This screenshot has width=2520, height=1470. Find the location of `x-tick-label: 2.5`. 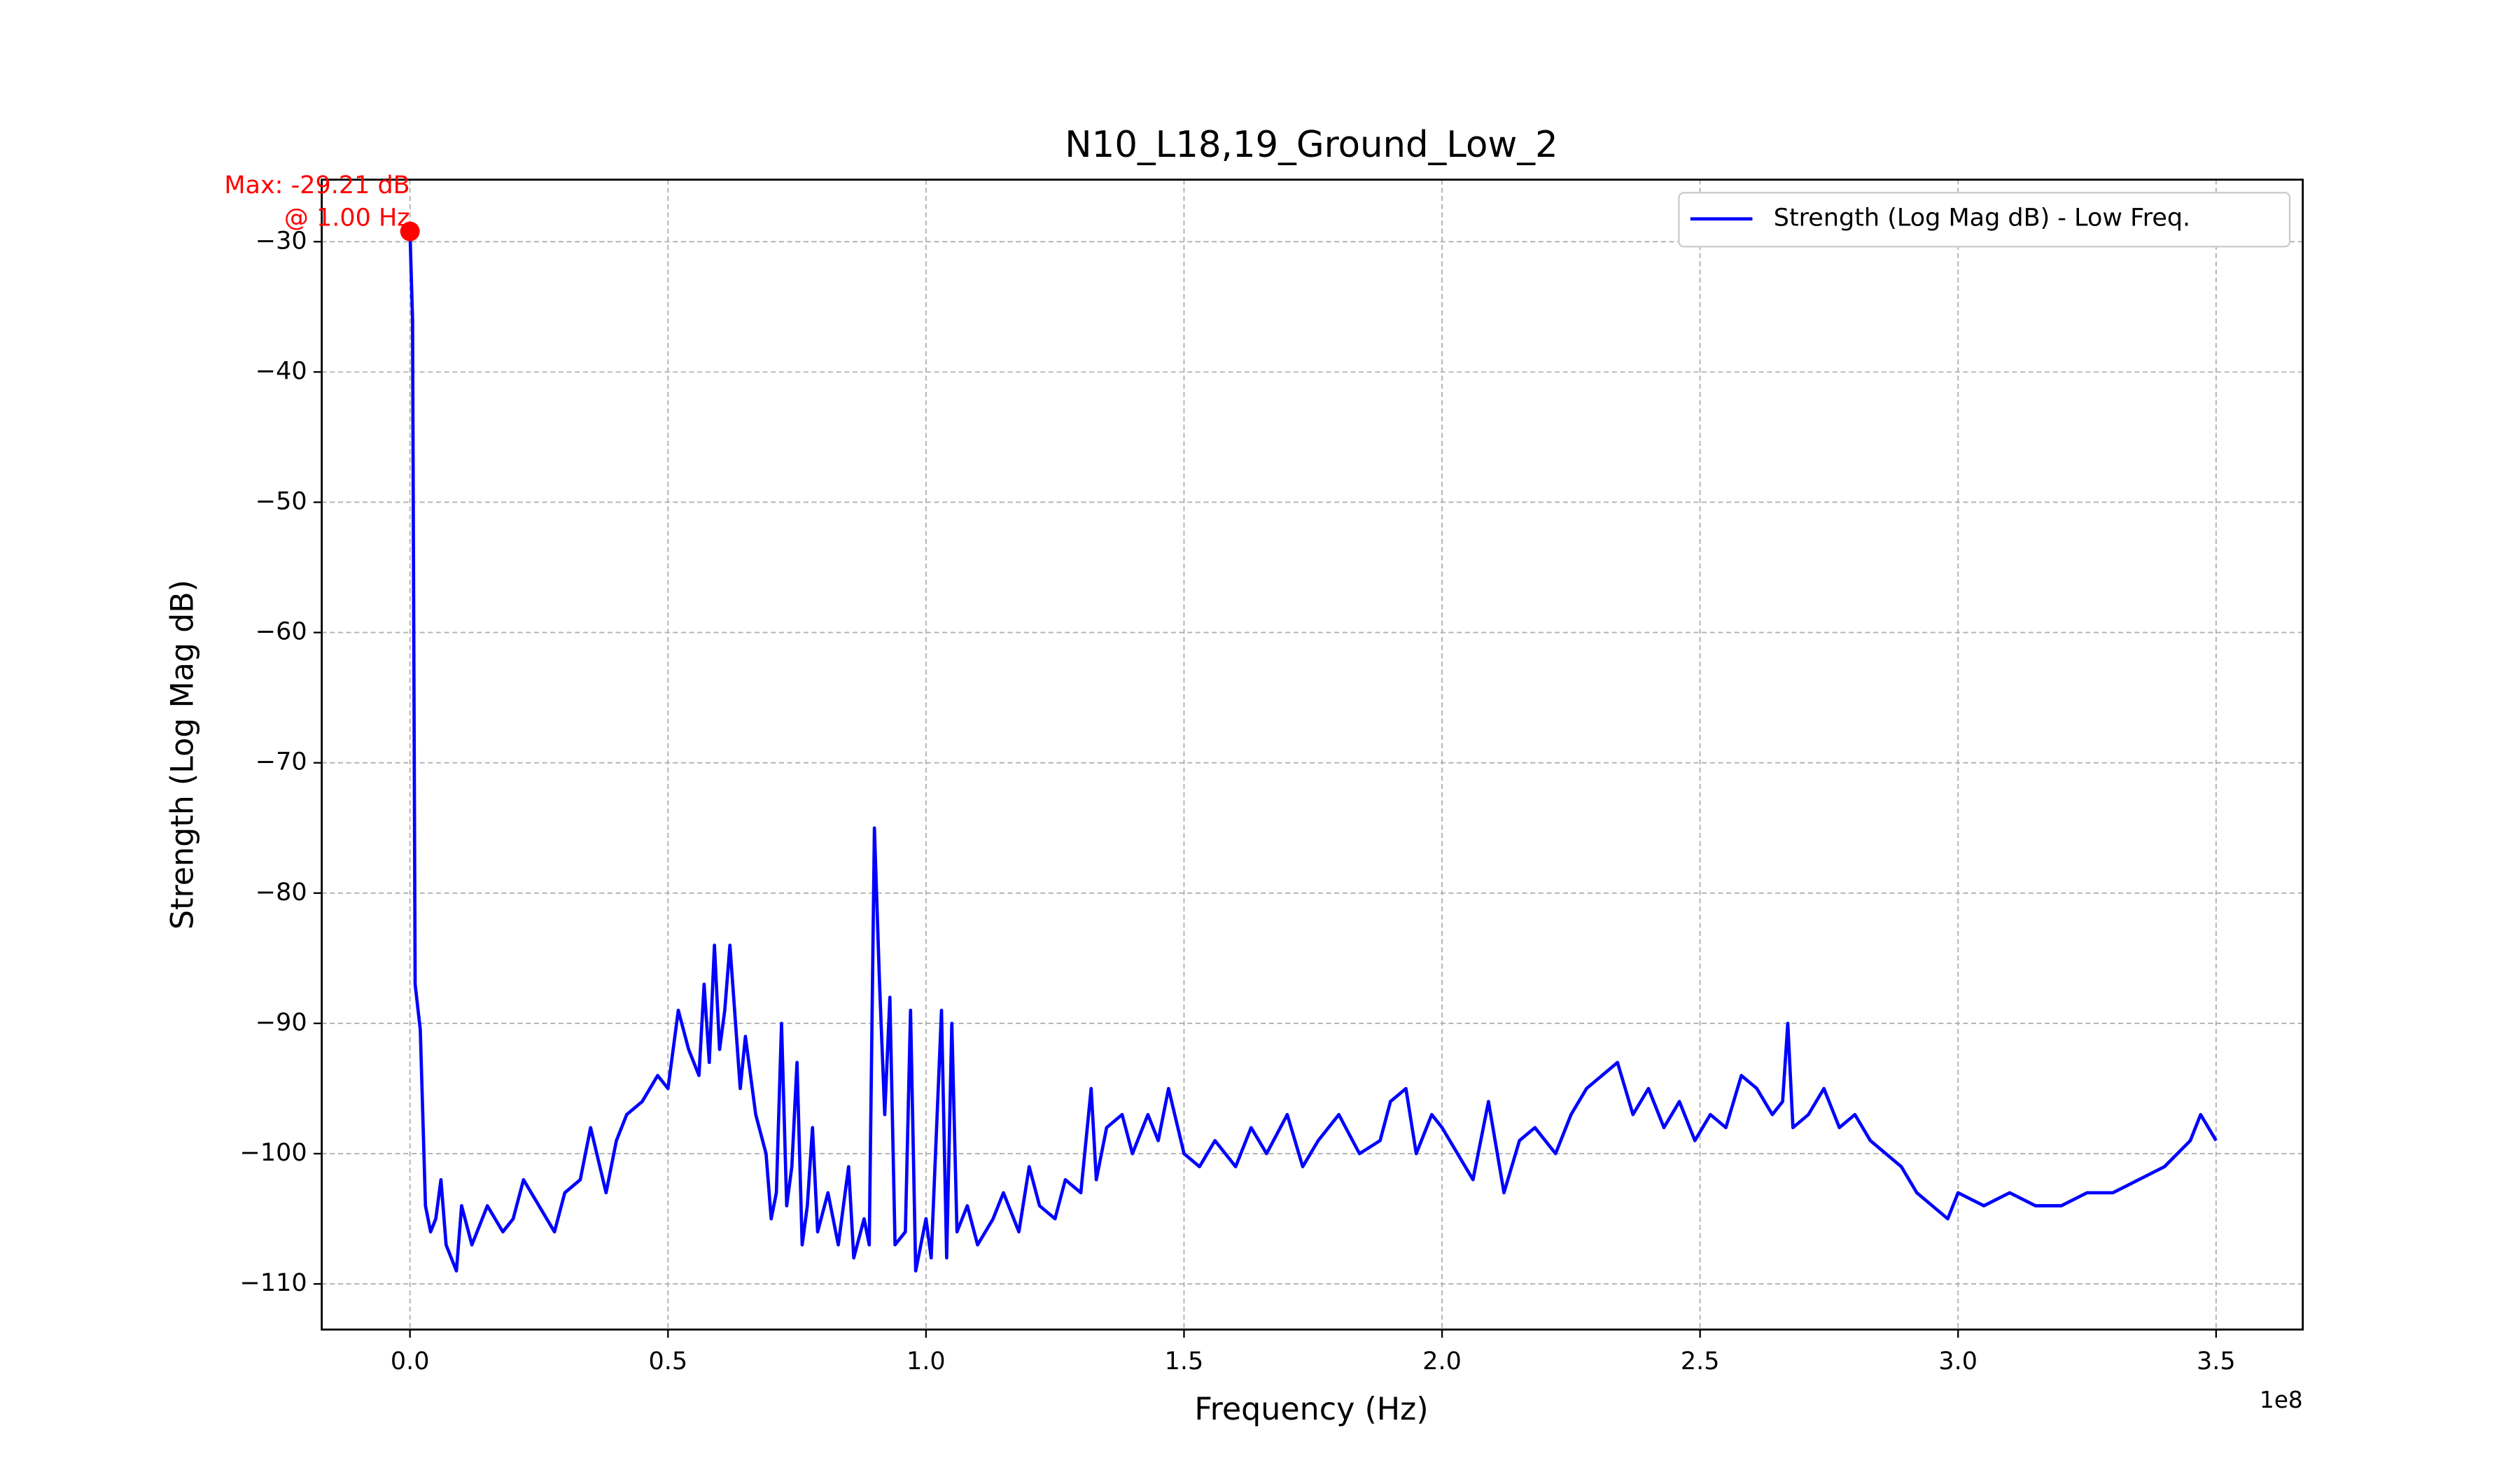

x-tick-label: 2.5 is located at coordinates (1700, 1362).